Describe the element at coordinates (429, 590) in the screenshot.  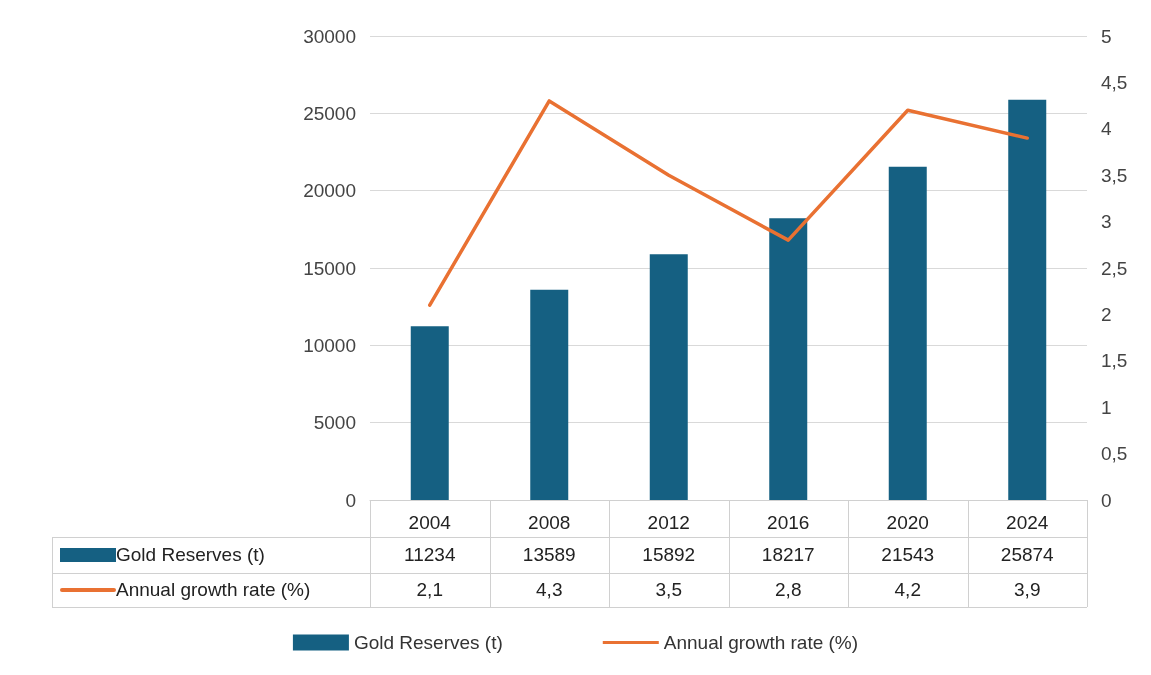
I see `data-label: 2,1` at that location.